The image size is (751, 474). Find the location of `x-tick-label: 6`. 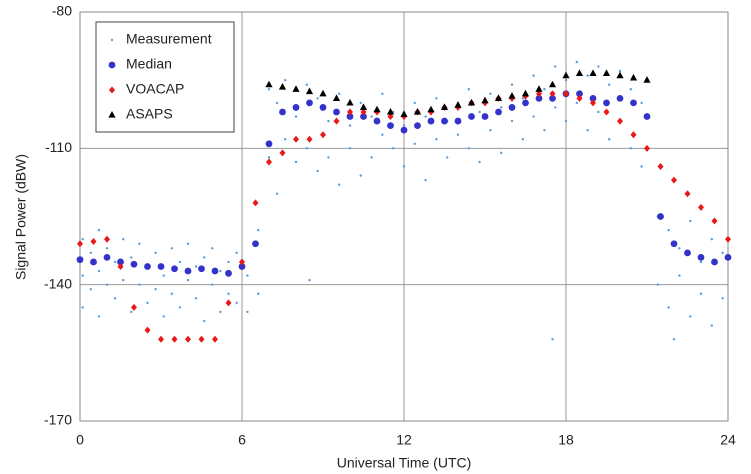

x-tick-label: 6 is located at coordinates (242, 440).